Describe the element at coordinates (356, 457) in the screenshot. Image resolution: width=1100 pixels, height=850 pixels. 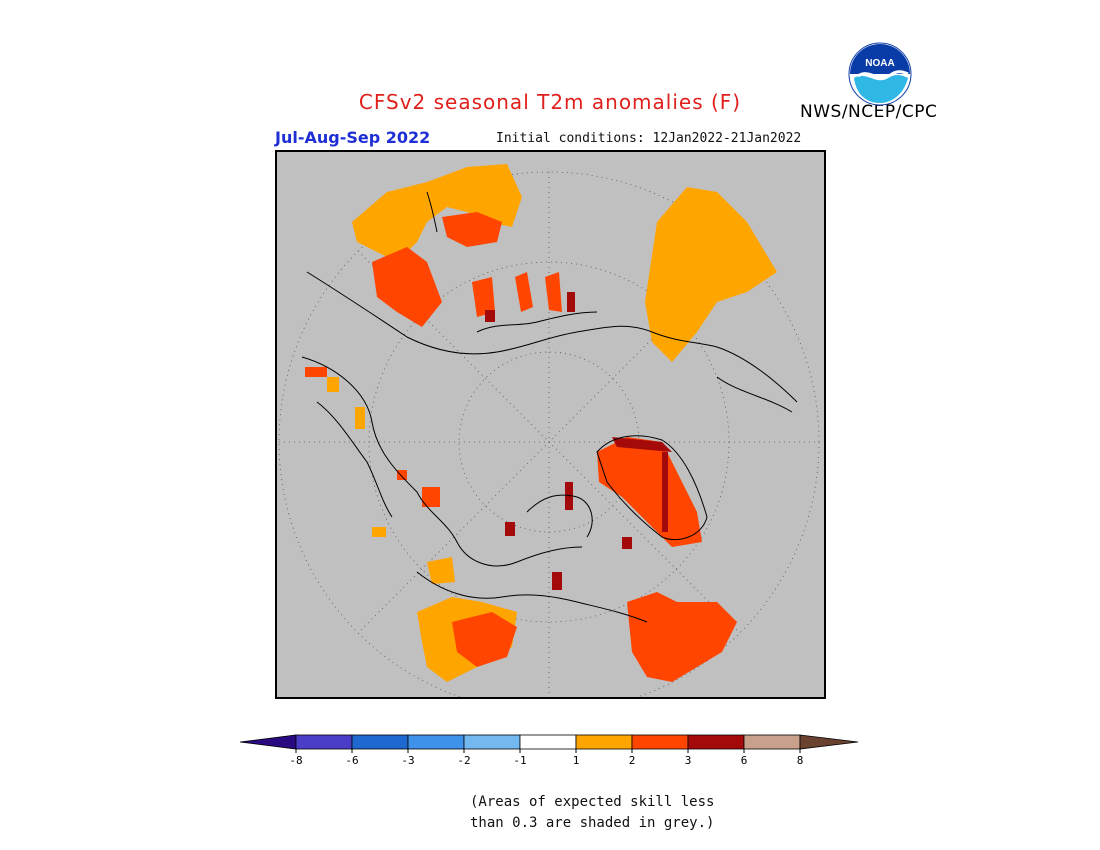
I see `anomaly-fill-alaska-orange` at that location.